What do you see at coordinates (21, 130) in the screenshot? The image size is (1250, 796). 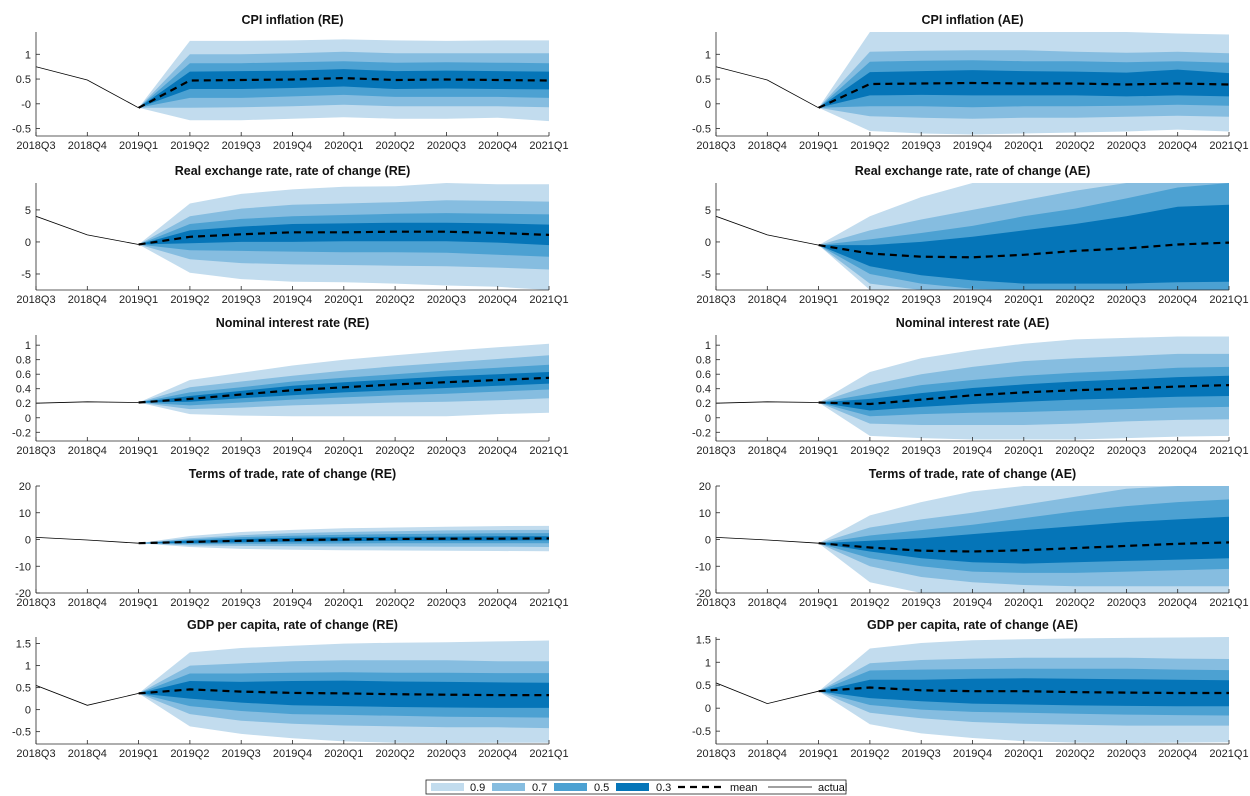 I see `y-tick-label: -0.5` at bounding box center [21, 130].